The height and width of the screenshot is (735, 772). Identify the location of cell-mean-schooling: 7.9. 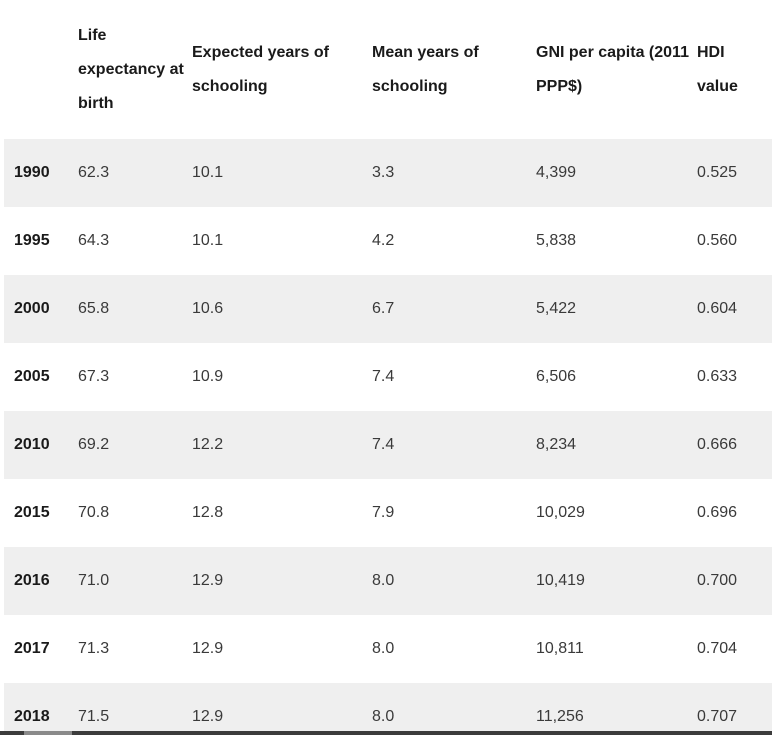
(383, 512).